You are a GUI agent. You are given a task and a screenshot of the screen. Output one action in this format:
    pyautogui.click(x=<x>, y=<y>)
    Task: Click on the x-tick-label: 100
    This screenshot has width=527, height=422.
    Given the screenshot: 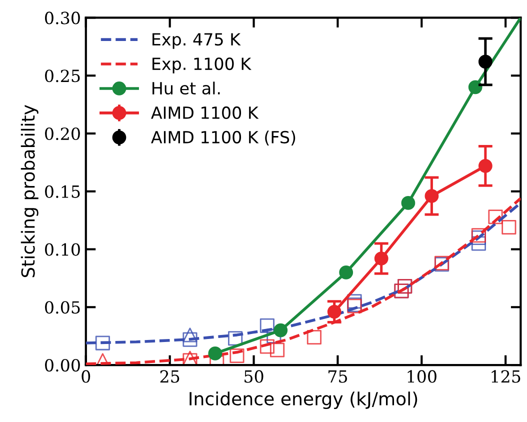 What is the action you would take?
    pyautogui.click(x=422, y=376)
    